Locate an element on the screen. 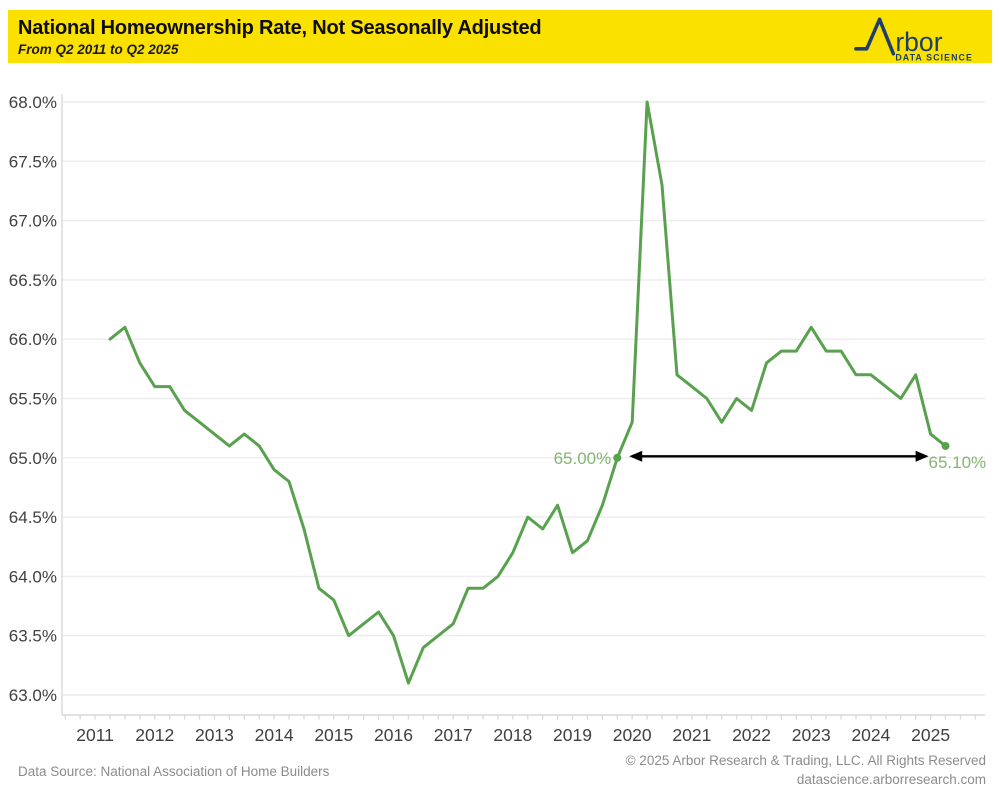 The image size is (1000, 800). x-axis-label: 2025 is located at coordinates (930, 735).